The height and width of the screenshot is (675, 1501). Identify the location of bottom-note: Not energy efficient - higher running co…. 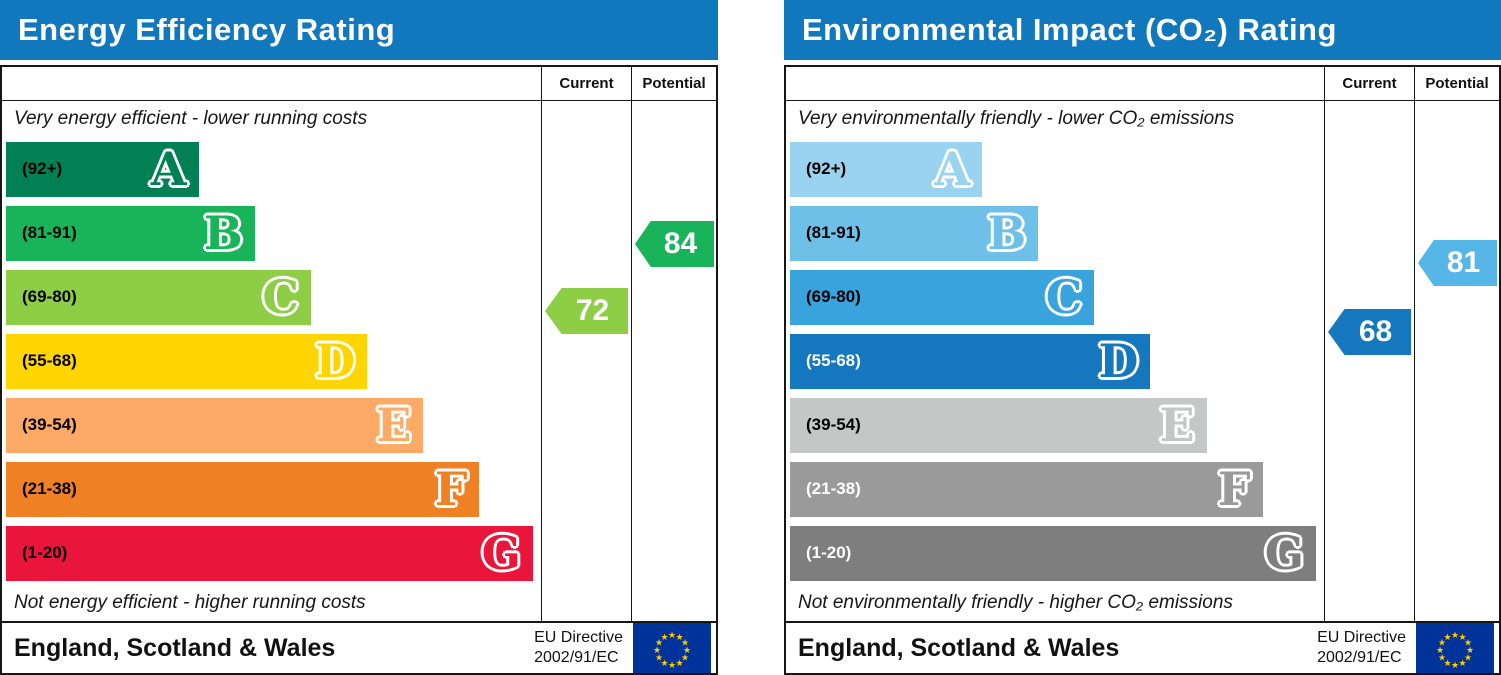
(190, 602).